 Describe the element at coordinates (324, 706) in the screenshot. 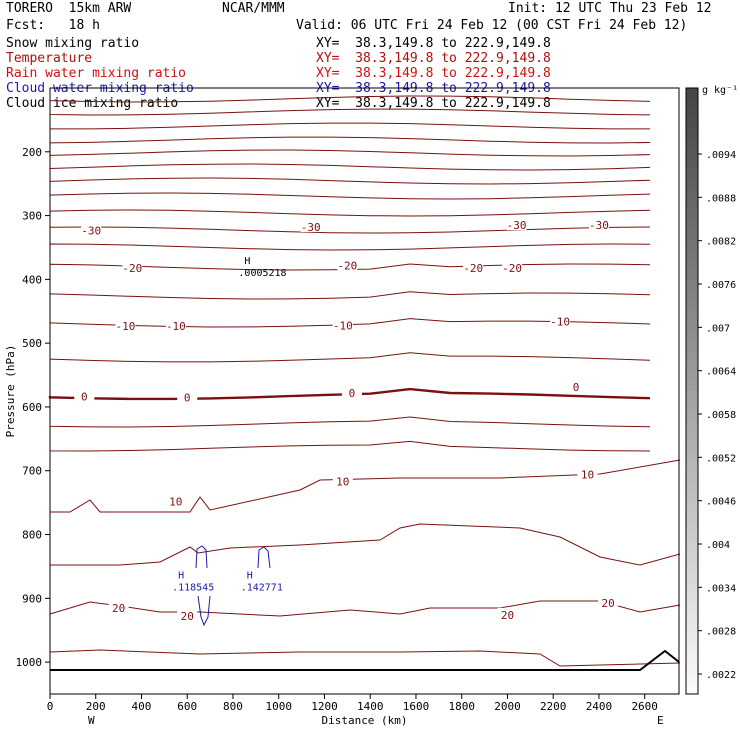

I see `x-tick-label: 1200` at that location.